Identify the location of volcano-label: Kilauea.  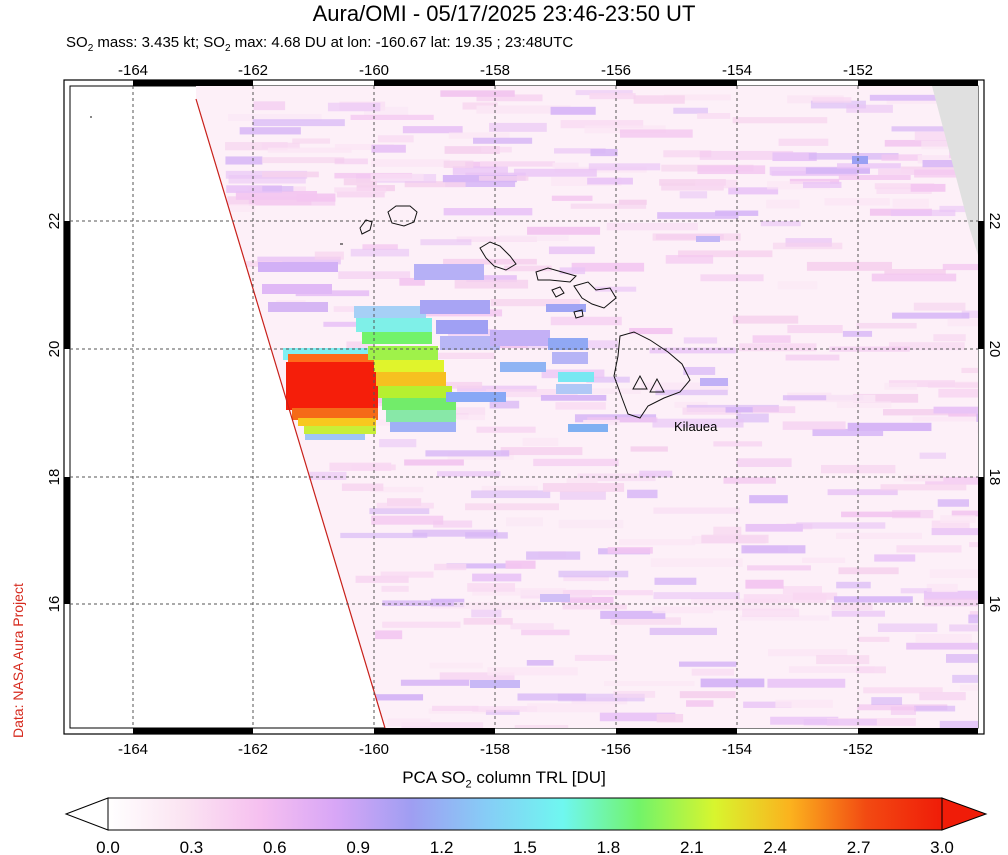
(696, 426).